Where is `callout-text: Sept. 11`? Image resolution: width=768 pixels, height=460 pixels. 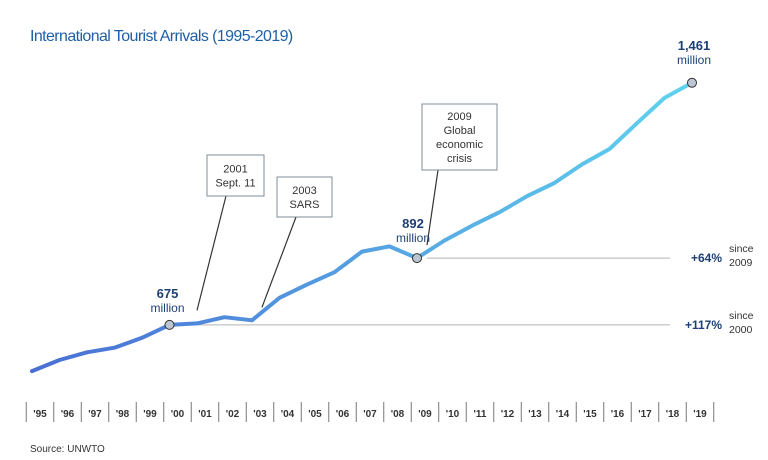
callout-text: Sept. 11 is located at coordinates (235, 184).